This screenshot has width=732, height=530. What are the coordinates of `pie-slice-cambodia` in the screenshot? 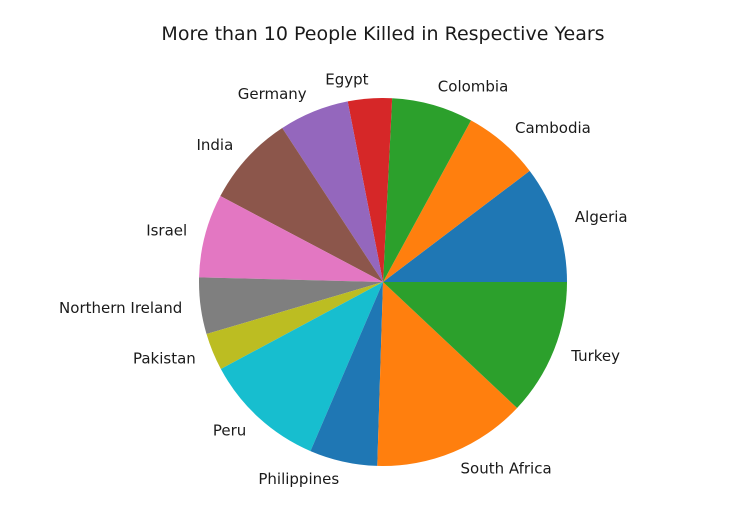 It's located at (456, 201).